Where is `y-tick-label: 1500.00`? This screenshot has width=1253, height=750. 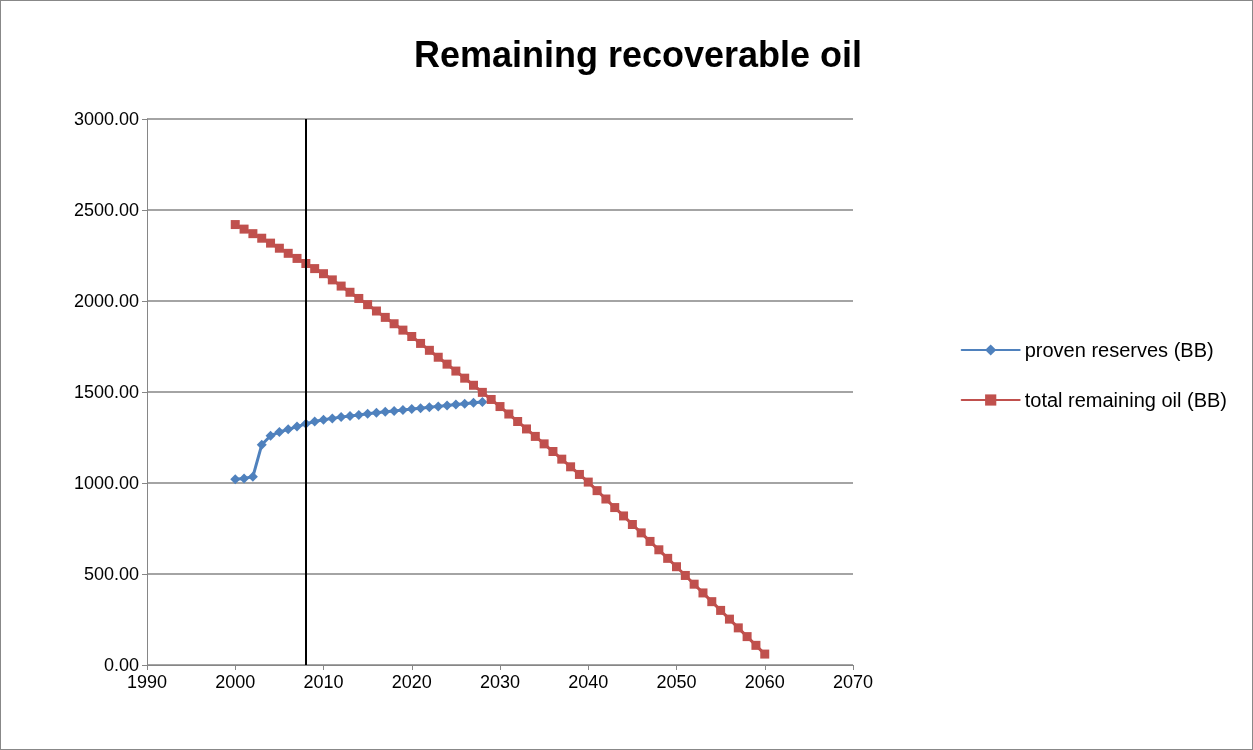
y-tick-label: 1500.00 is located at coordinates (106, 392).